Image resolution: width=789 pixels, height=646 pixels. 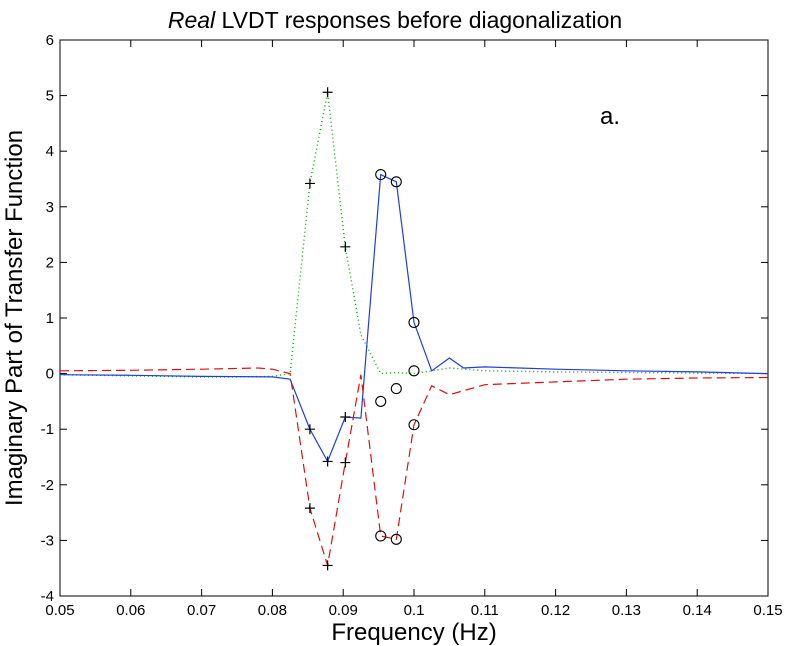 I want to click on x-tick-label: 0.14, so click(x=697, y=610).